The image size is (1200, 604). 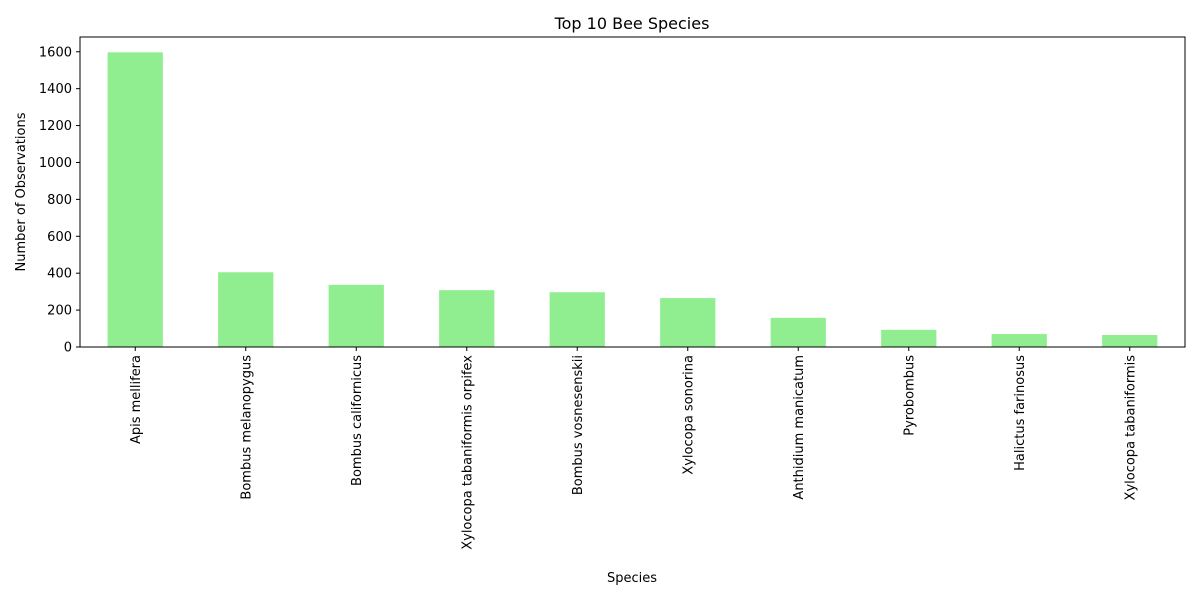 What do you see at coordinates (799, 427) in the screenshot?
I see `x-tick-label: Anthidium manicatum` at bounding box center [799, 427].